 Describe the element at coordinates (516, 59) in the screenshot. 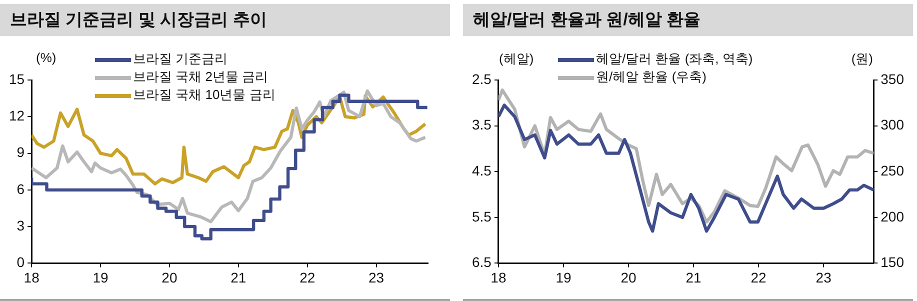

I see `y-axis-title: (헤알)` at that location.